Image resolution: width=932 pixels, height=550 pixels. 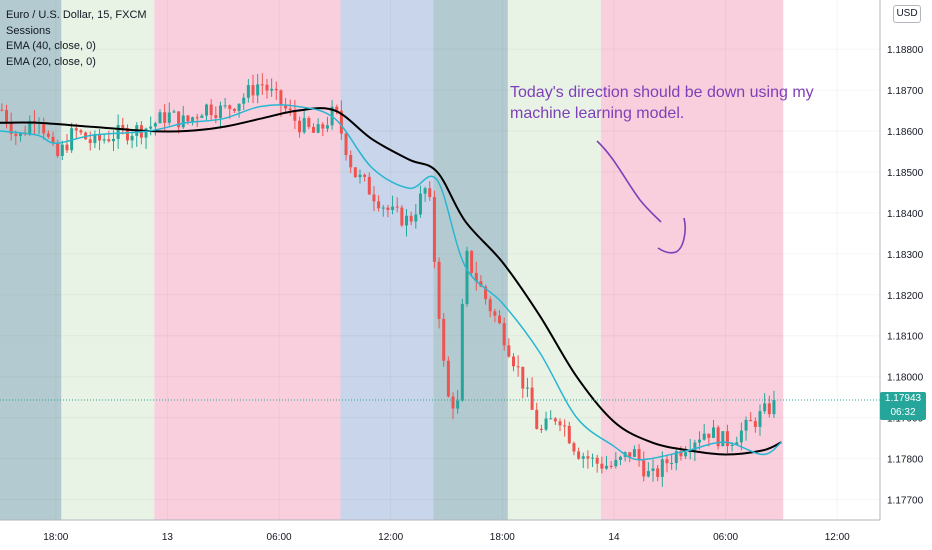 I want to click on symbol-title: Euro / U.S. Dollar, 15, FXCM, so click(x=76, y=15).